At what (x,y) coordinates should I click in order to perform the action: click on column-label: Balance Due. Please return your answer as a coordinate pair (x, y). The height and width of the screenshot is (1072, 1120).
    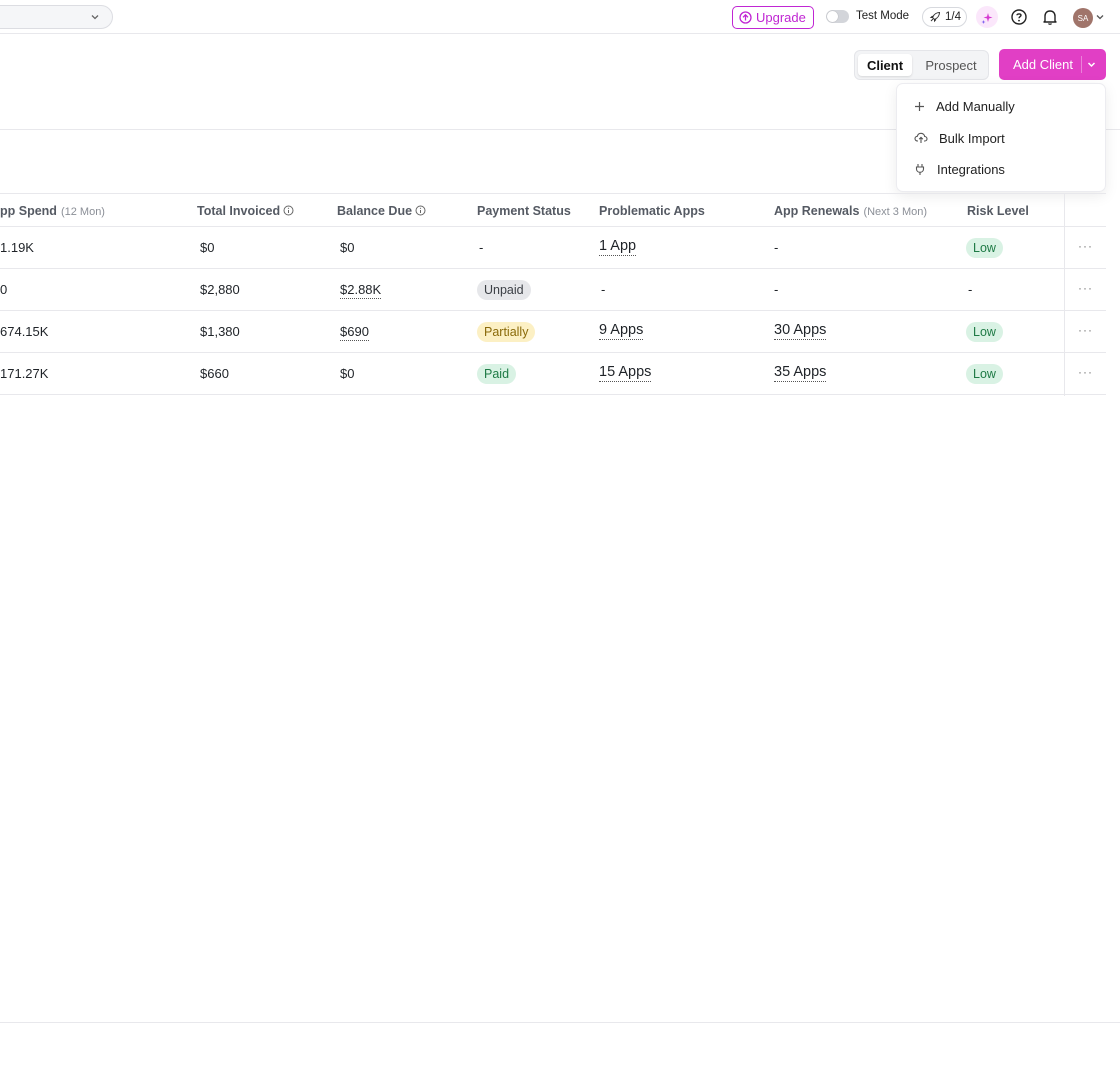
    Looking at the image, I should click on (375, 211).